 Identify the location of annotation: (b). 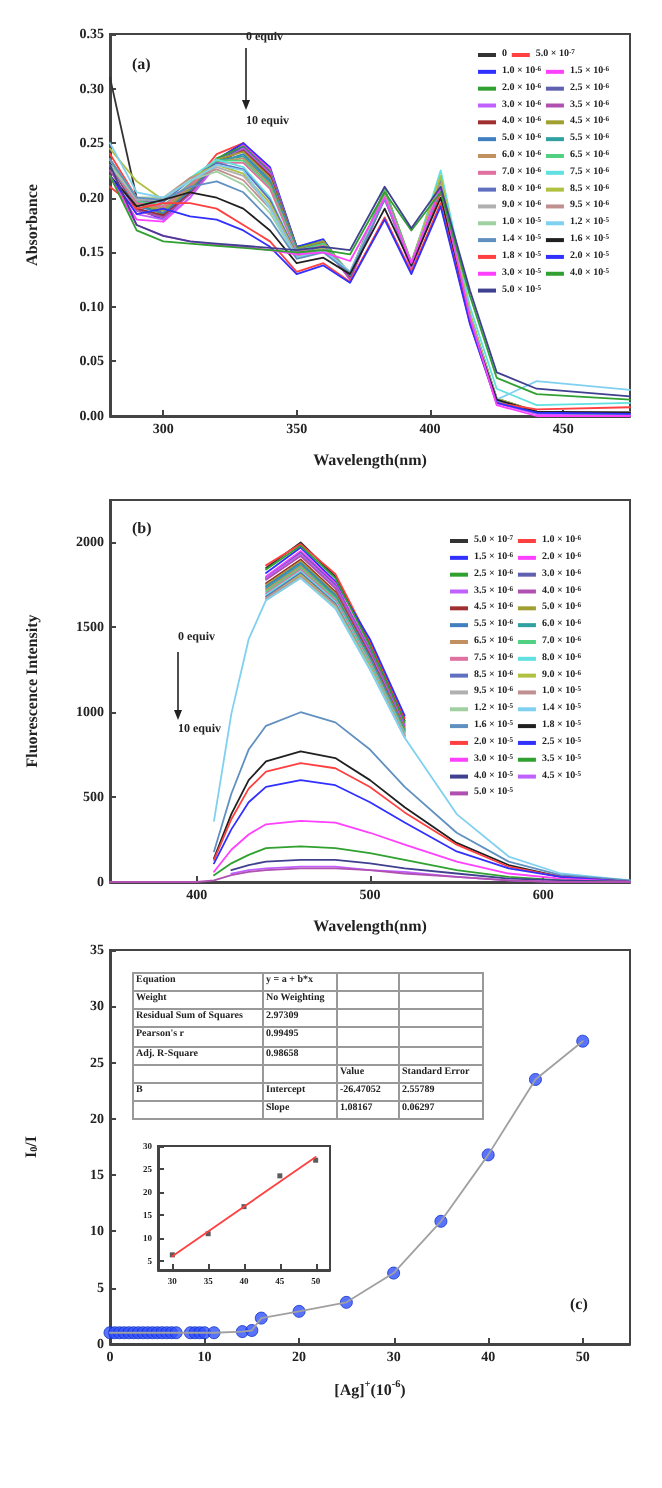
(142, 528).